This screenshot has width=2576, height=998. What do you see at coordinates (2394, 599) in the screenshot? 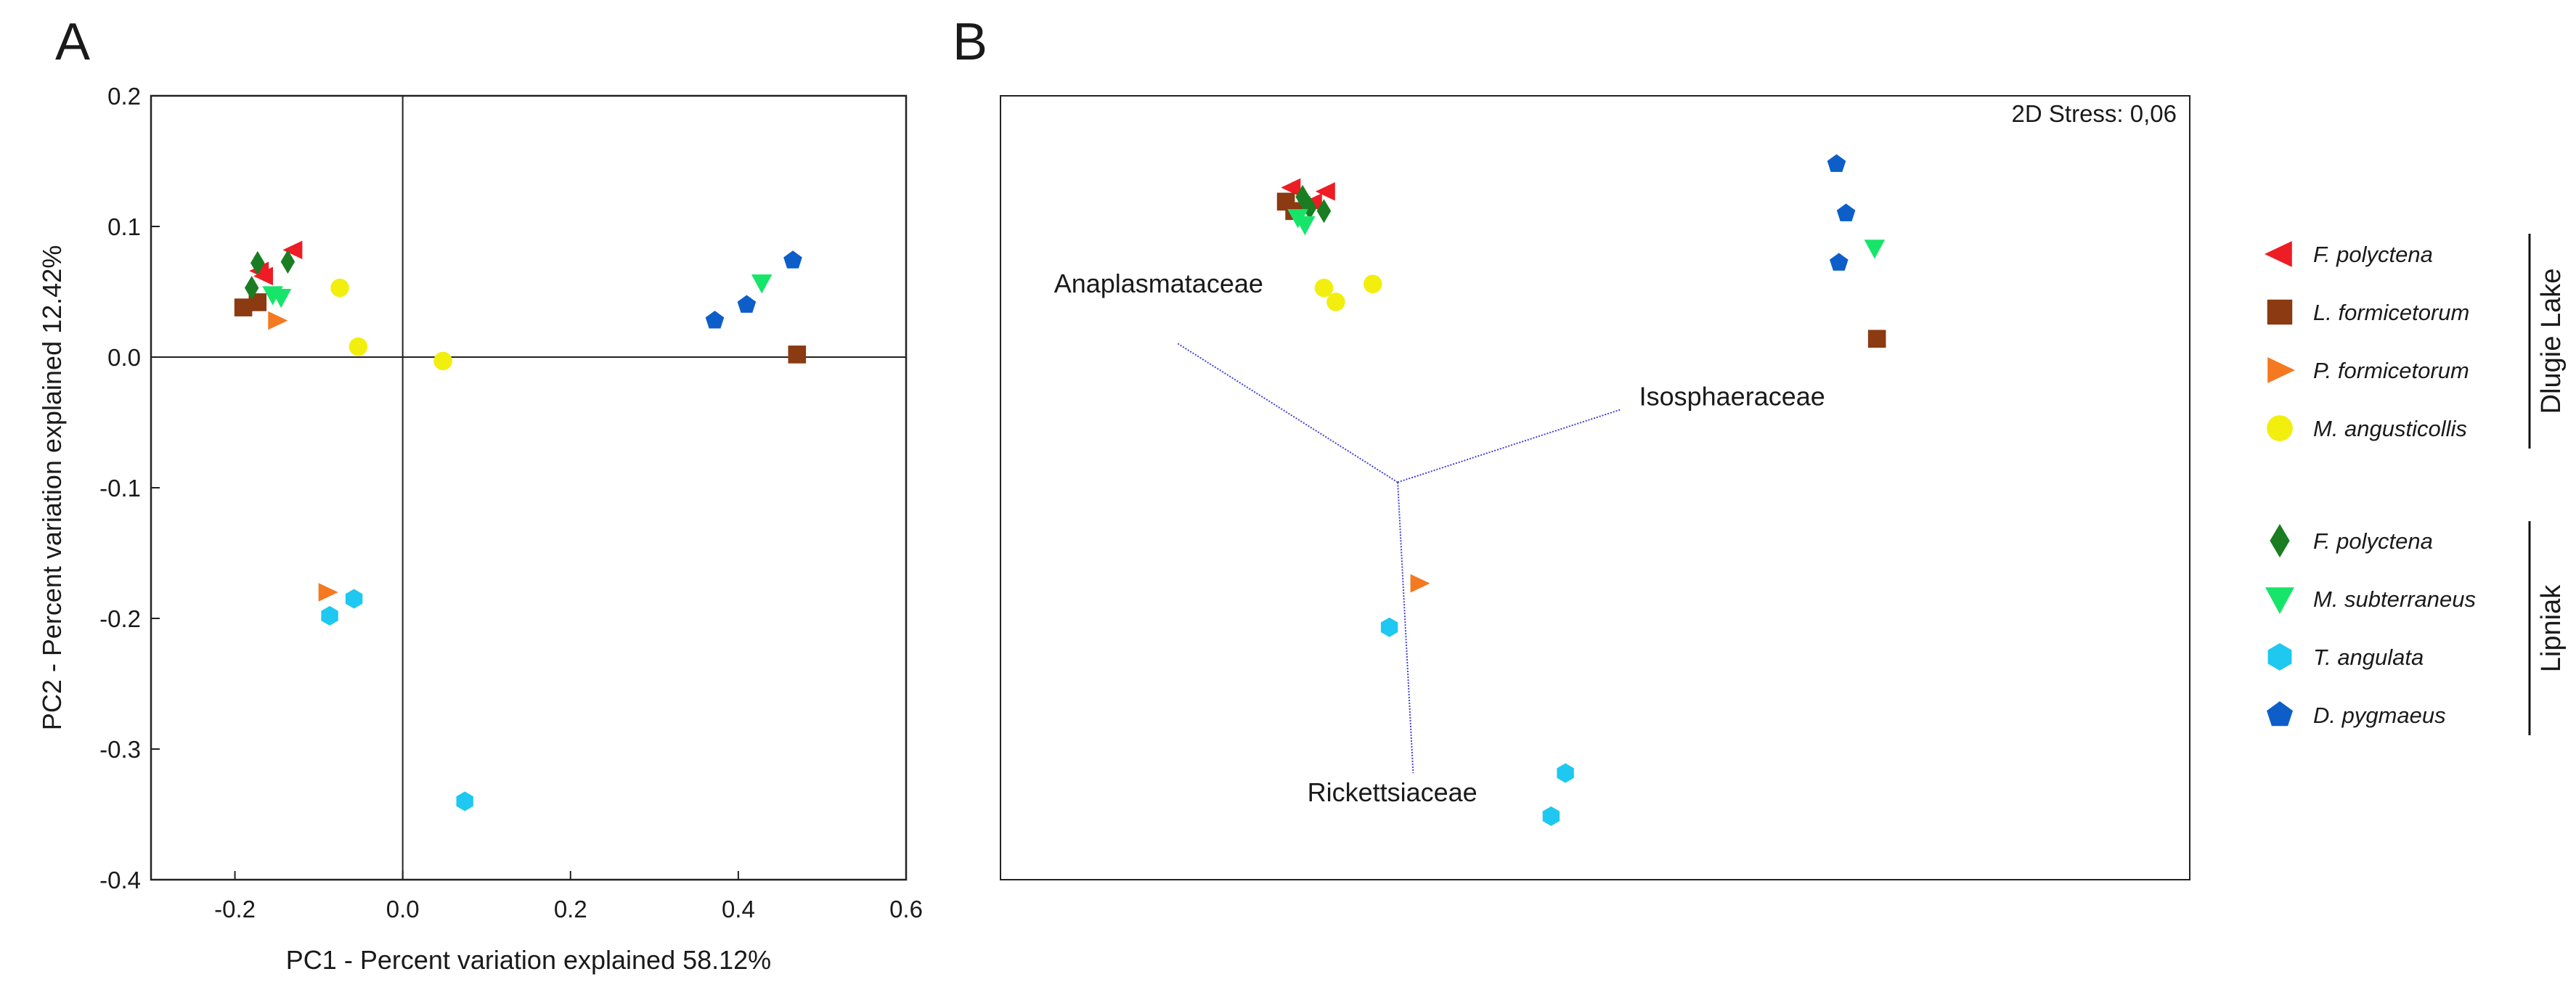
I see `legend-label: M. subterraneus` at bounding box center [2394, 599].